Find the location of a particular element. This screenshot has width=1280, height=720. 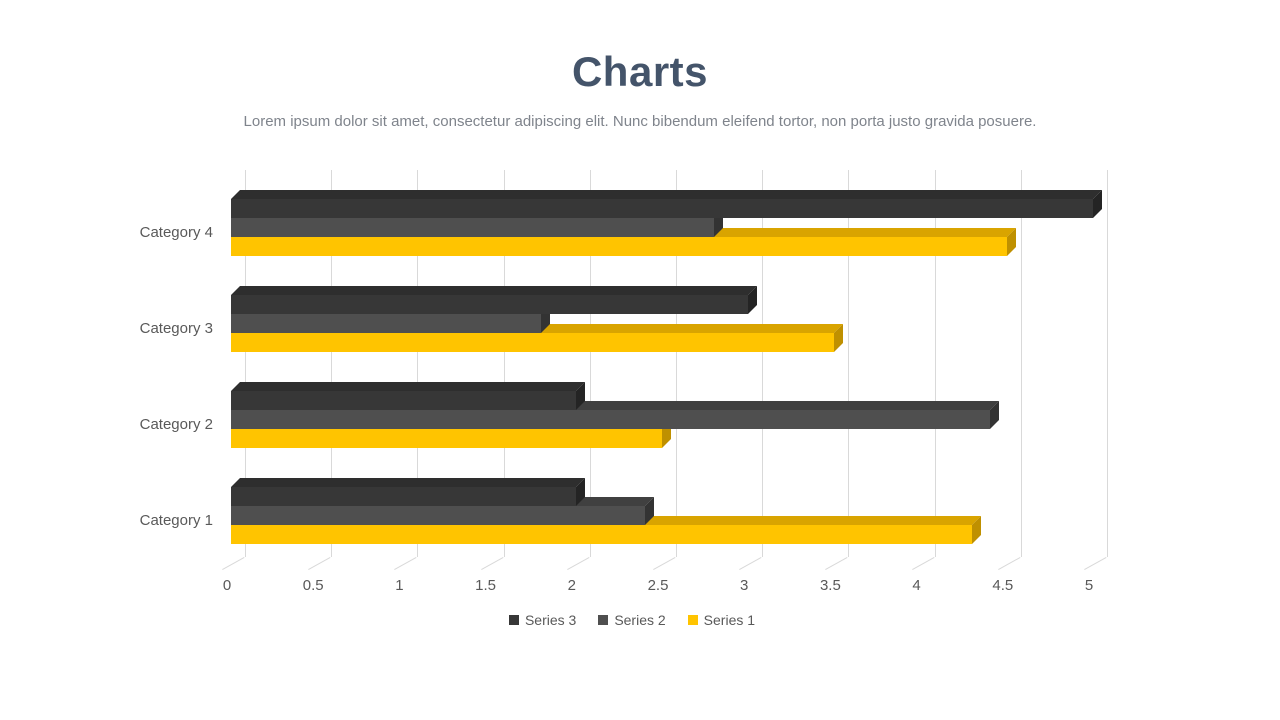

legend-item: Series 3 is located at coordinates (542, 620).